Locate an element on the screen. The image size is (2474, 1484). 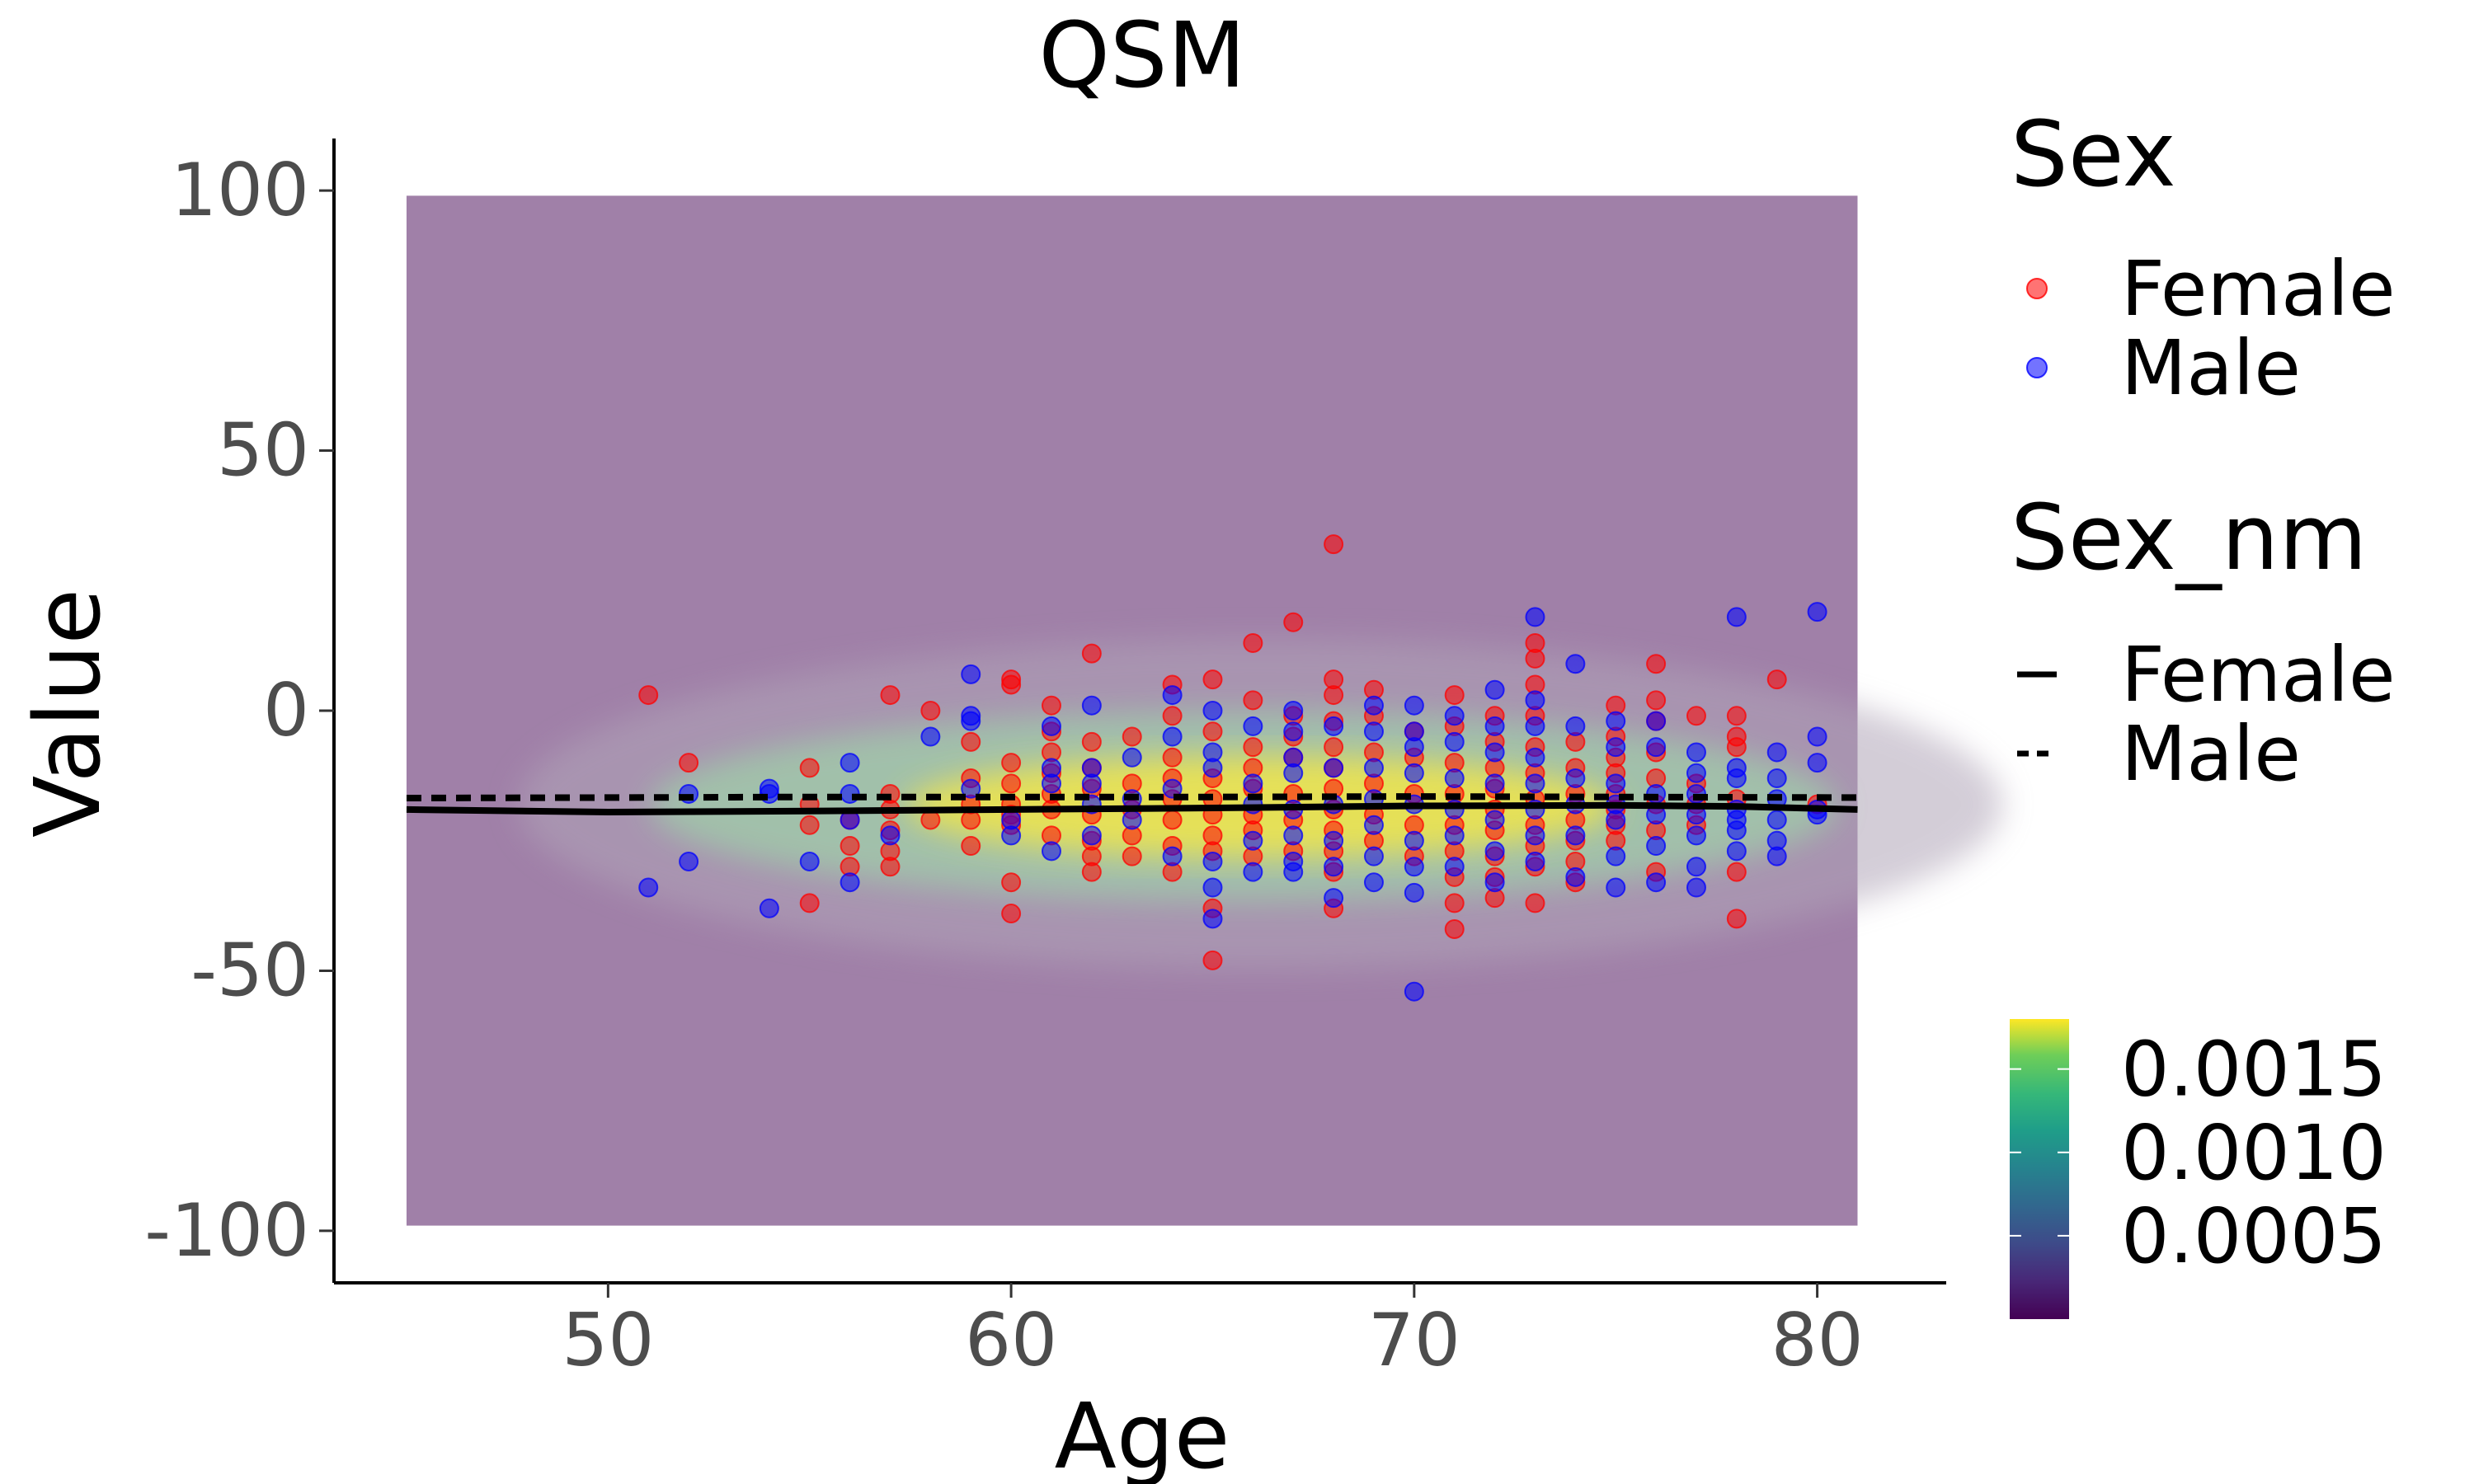
legend-sex-male-marker is located at coordinates (2037, 367).